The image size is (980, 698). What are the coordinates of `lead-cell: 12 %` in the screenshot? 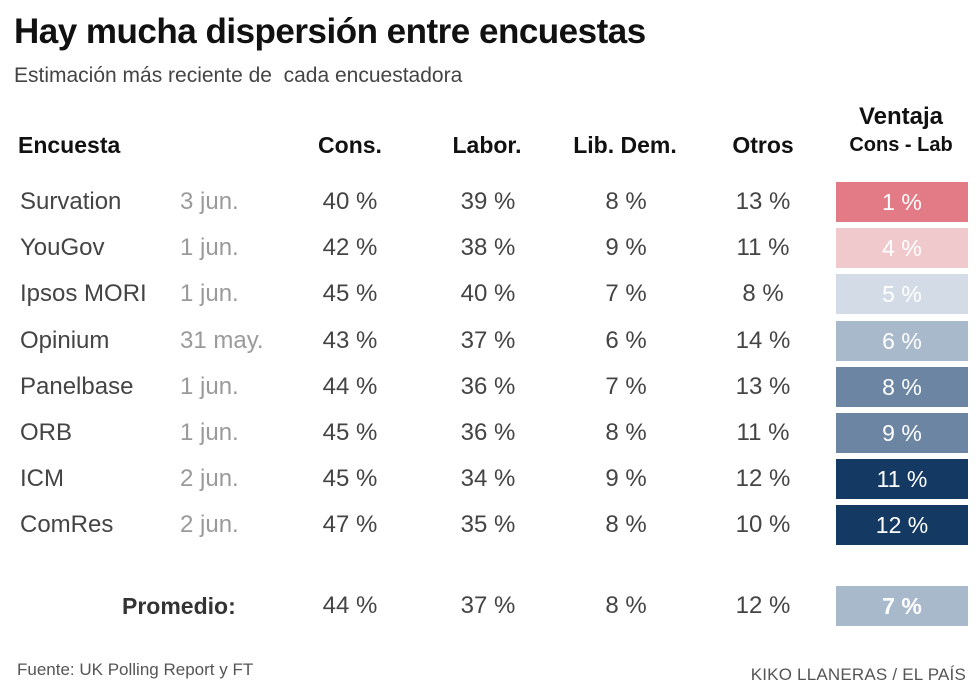 It's located at (902, 525).